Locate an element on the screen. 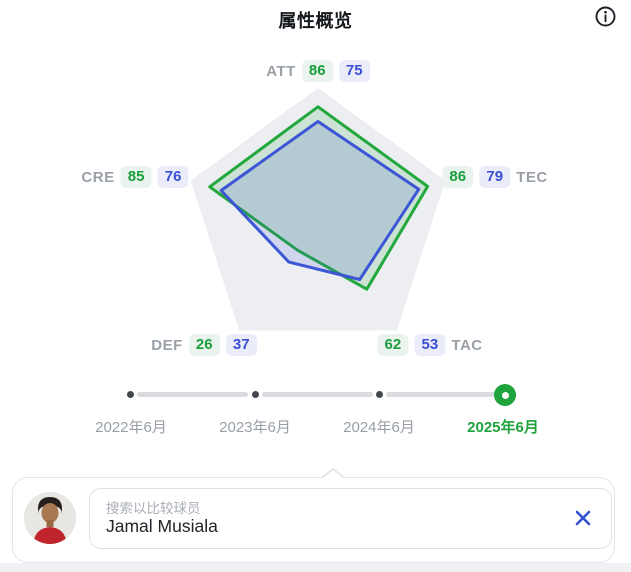 Image resolution: width=631 pixels, height=572 pixels. def-value-green: 26 is located at coordinates (204, 345).